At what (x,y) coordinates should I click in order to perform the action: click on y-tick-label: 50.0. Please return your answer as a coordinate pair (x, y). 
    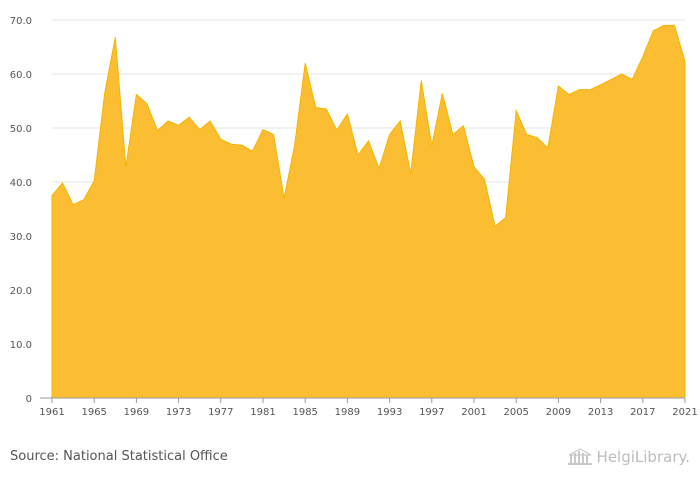
    Looking at the image, I should click on (21, 129).